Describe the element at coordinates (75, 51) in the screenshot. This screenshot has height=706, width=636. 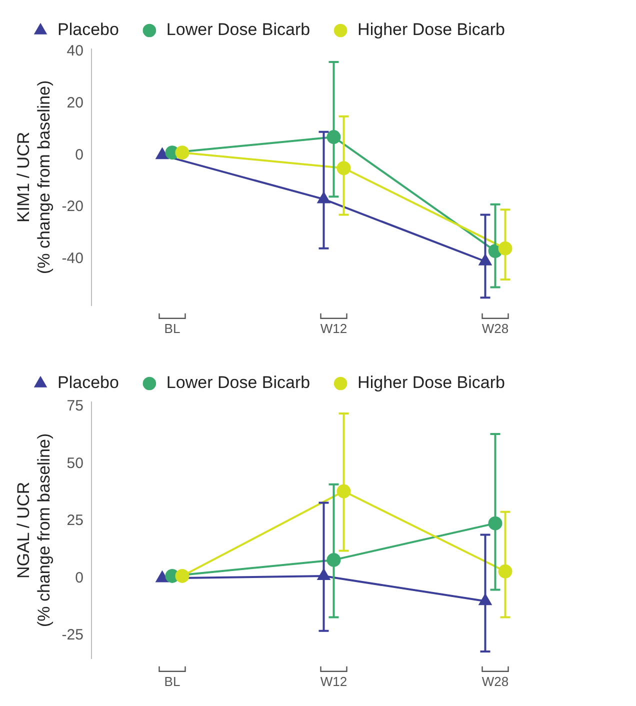
I see `y-tick-label: 40` at that location.